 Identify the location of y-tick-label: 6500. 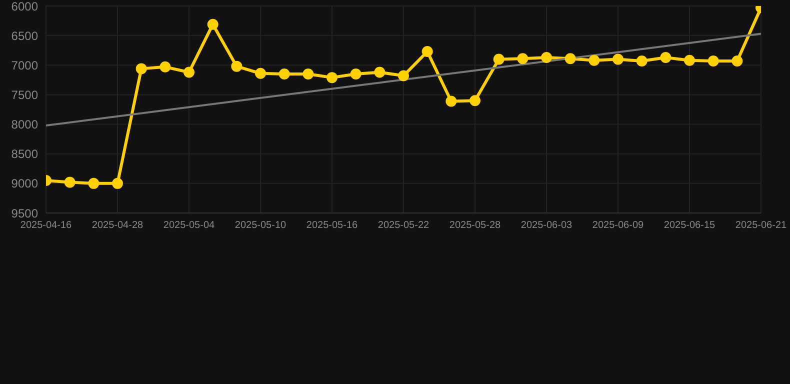
(24, 35).